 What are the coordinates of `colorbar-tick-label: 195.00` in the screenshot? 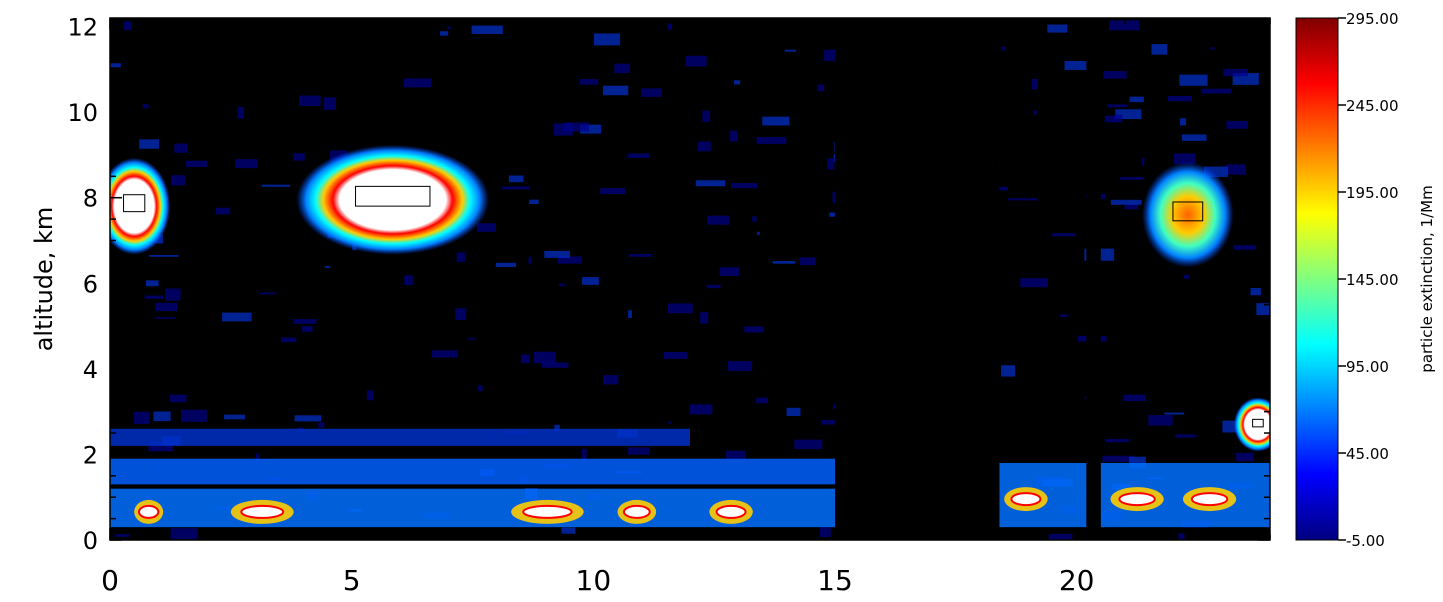 It's located at (1372, 193).